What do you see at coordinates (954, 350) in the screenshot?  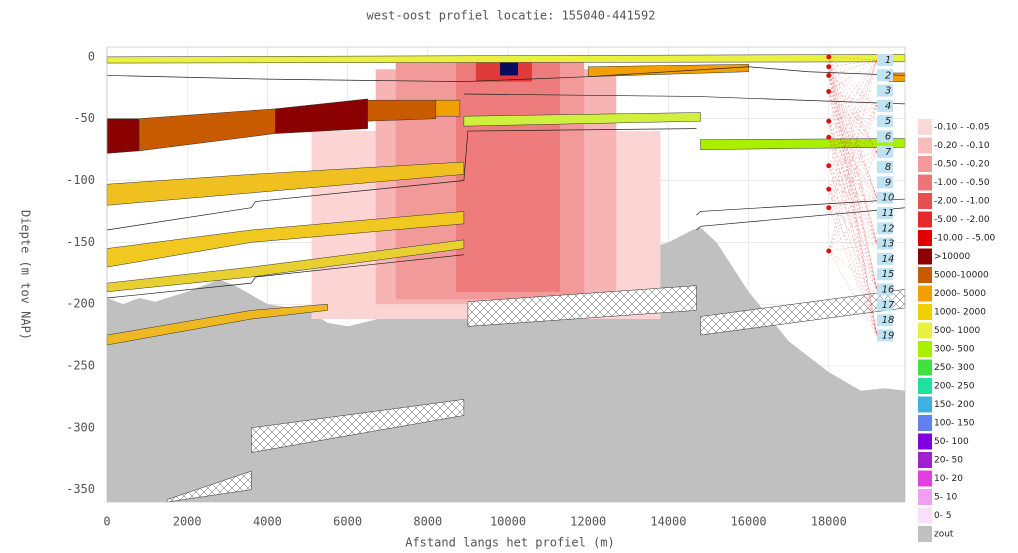 I see `legend-label: 300- 500` at bounding box center [954, 350].